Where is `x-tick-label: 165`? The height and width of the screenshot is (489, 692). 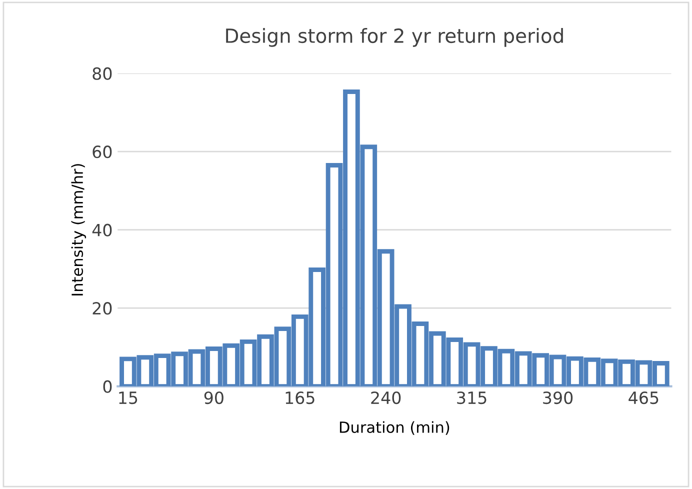
x-tick-label: 165 is located at coordinates (300, 397).